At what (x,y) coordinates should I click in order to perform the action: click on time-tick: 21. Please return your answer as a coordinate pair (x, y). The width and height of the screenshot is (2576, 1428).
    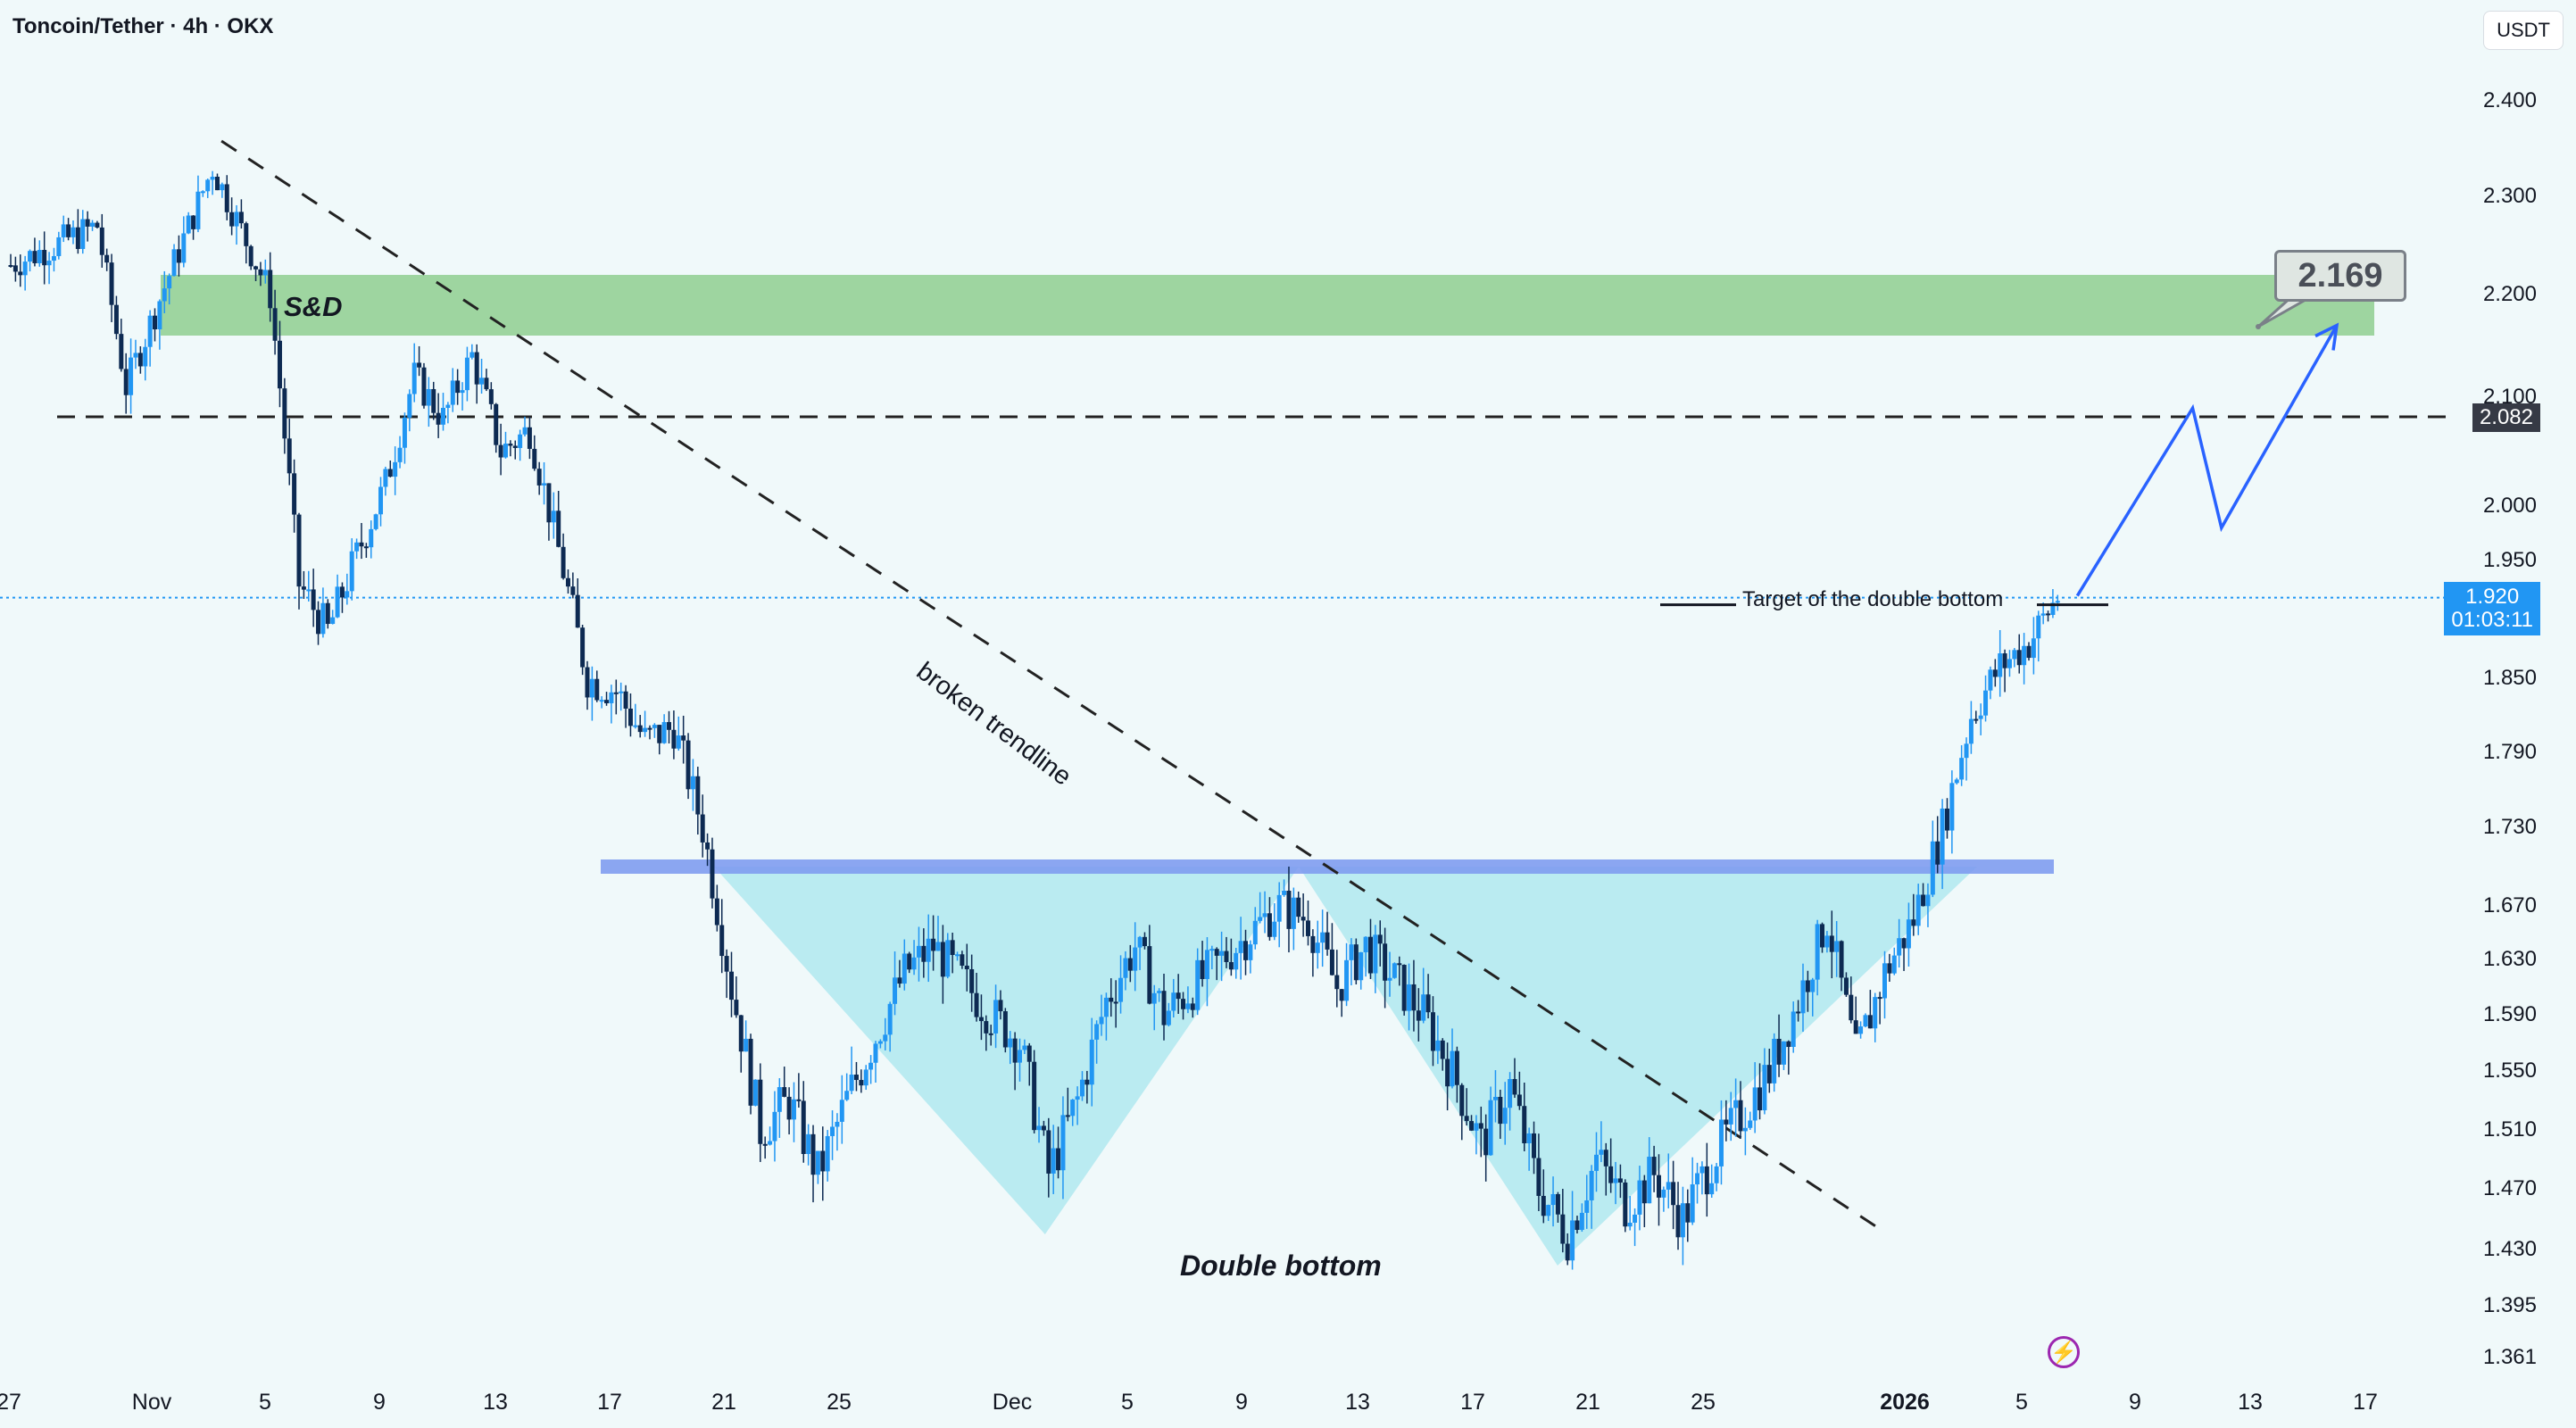
    Looking at the image, I should click on (723, 1402).